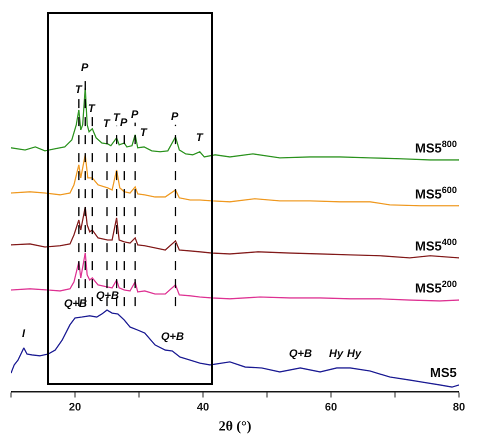  I want to click on series-label: MS5, so click(443, 372).